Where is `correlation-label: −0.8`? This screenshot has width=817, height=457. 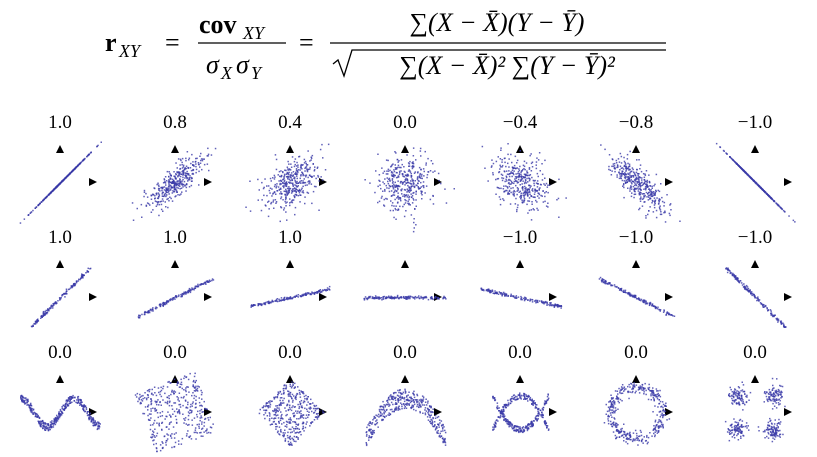 correlation-label: −0.8 is located at coordinates (636, 122).